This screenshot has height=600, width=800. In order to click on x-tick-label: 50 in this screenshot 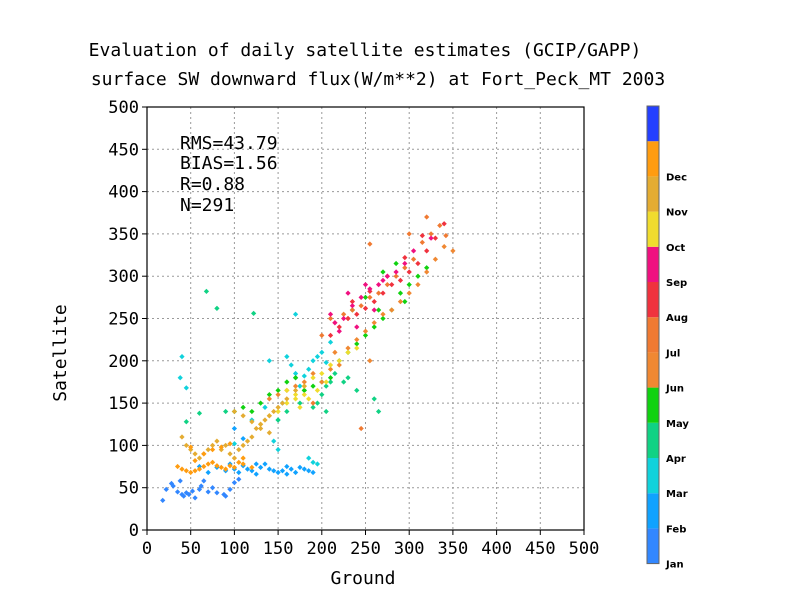, I will do `click(190, 549)`.